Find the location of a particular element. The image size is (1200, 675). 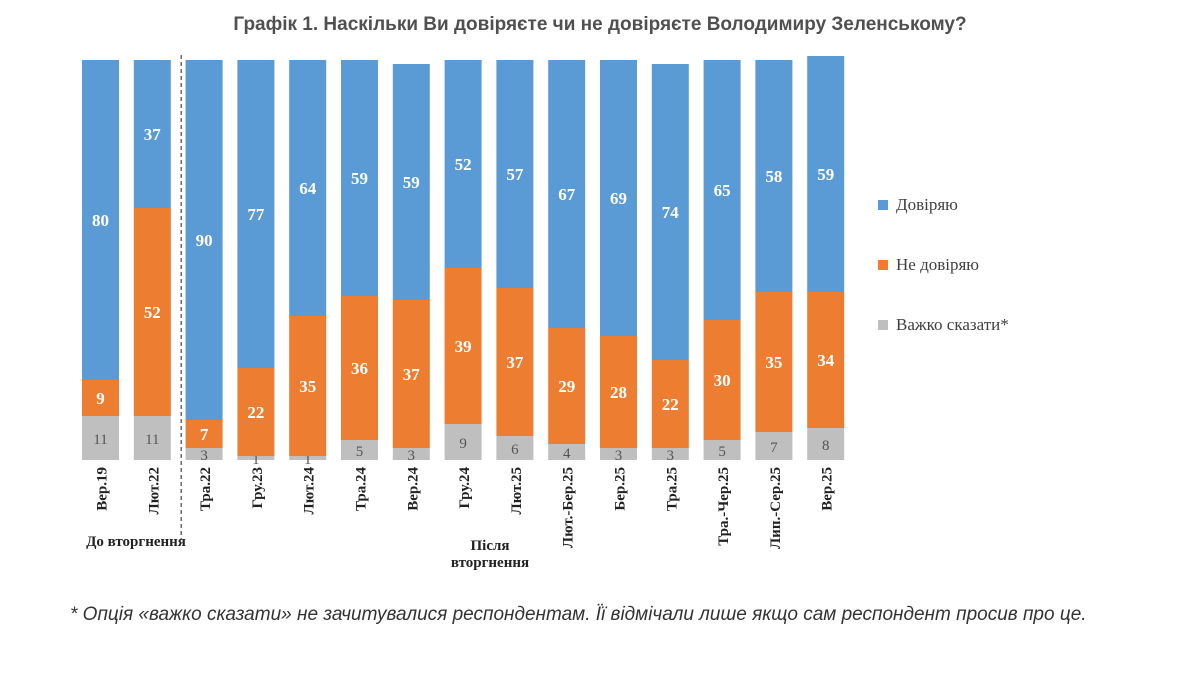

data-label-hard-to-say-0: 11 is located at coordinates (100, 440).